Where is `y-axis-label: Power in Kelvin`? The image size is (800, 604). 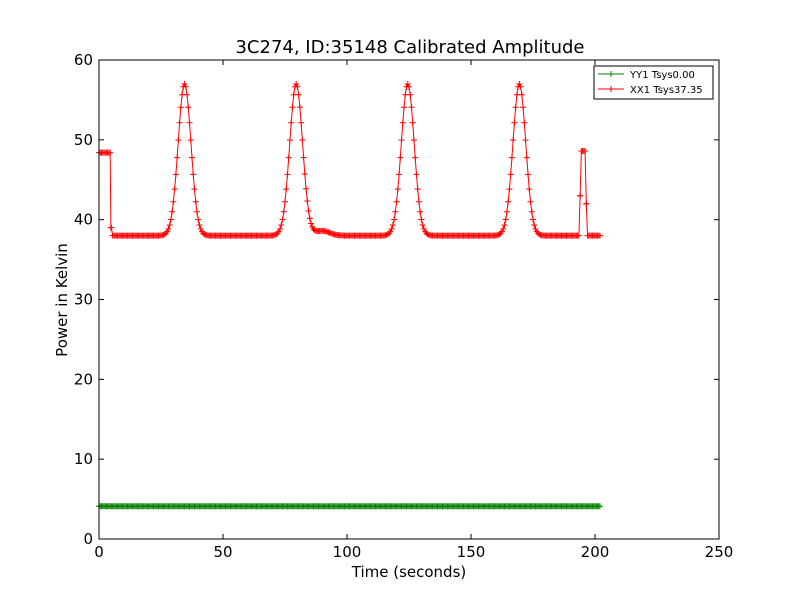
y-axis-label: Power in Kelvin is located at coordinates (62, 300).